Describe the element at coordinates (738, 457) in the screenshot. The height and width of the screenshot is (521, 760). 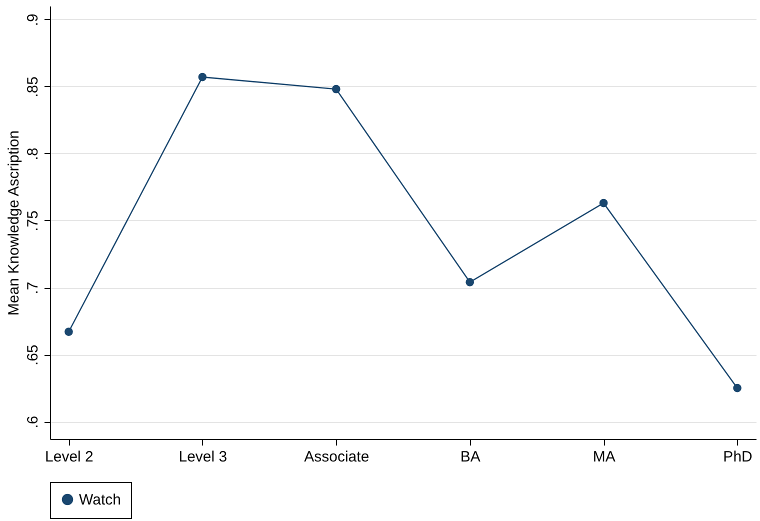
I see `x-tick-label: PhD` at that location.